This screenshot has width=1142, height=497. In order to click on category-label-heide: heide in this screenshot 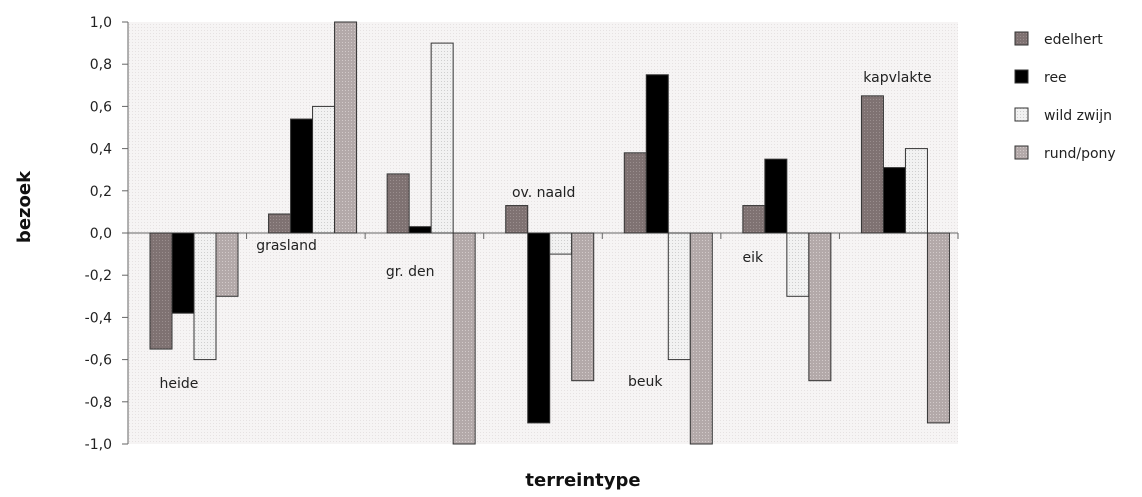, I will do `click(179, 384)`.